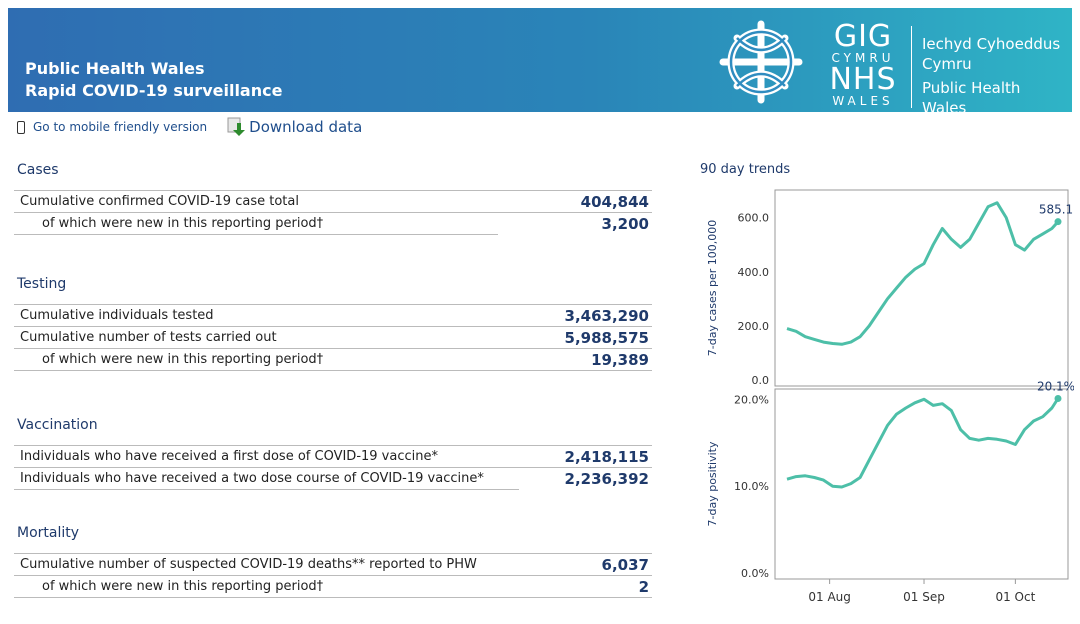 Image resolution: width=1080 pixels, height=624 pixels. I want to click on logo-org-english-line1: Public Health, so click(971, 88).